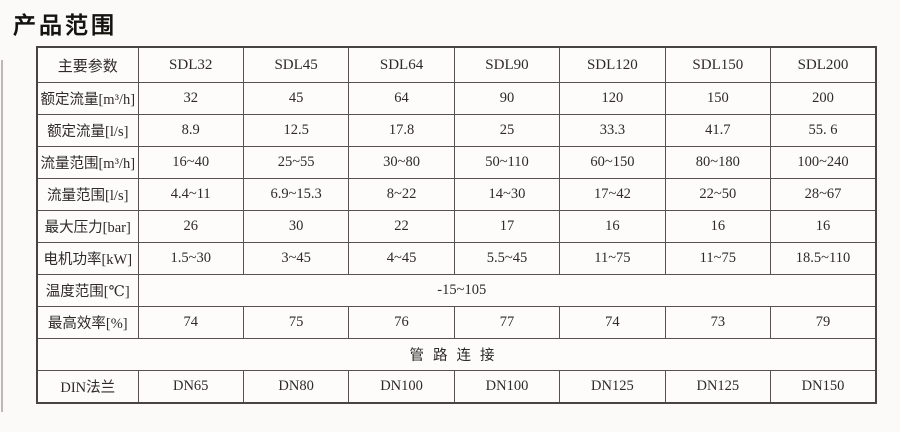 The height and width of the screenshot is (432, 900). What do you see at coordinates (87, 194) in the screenshot?
I see `row-label: 流量范围[l/s]` at bounding box center [87, 194].